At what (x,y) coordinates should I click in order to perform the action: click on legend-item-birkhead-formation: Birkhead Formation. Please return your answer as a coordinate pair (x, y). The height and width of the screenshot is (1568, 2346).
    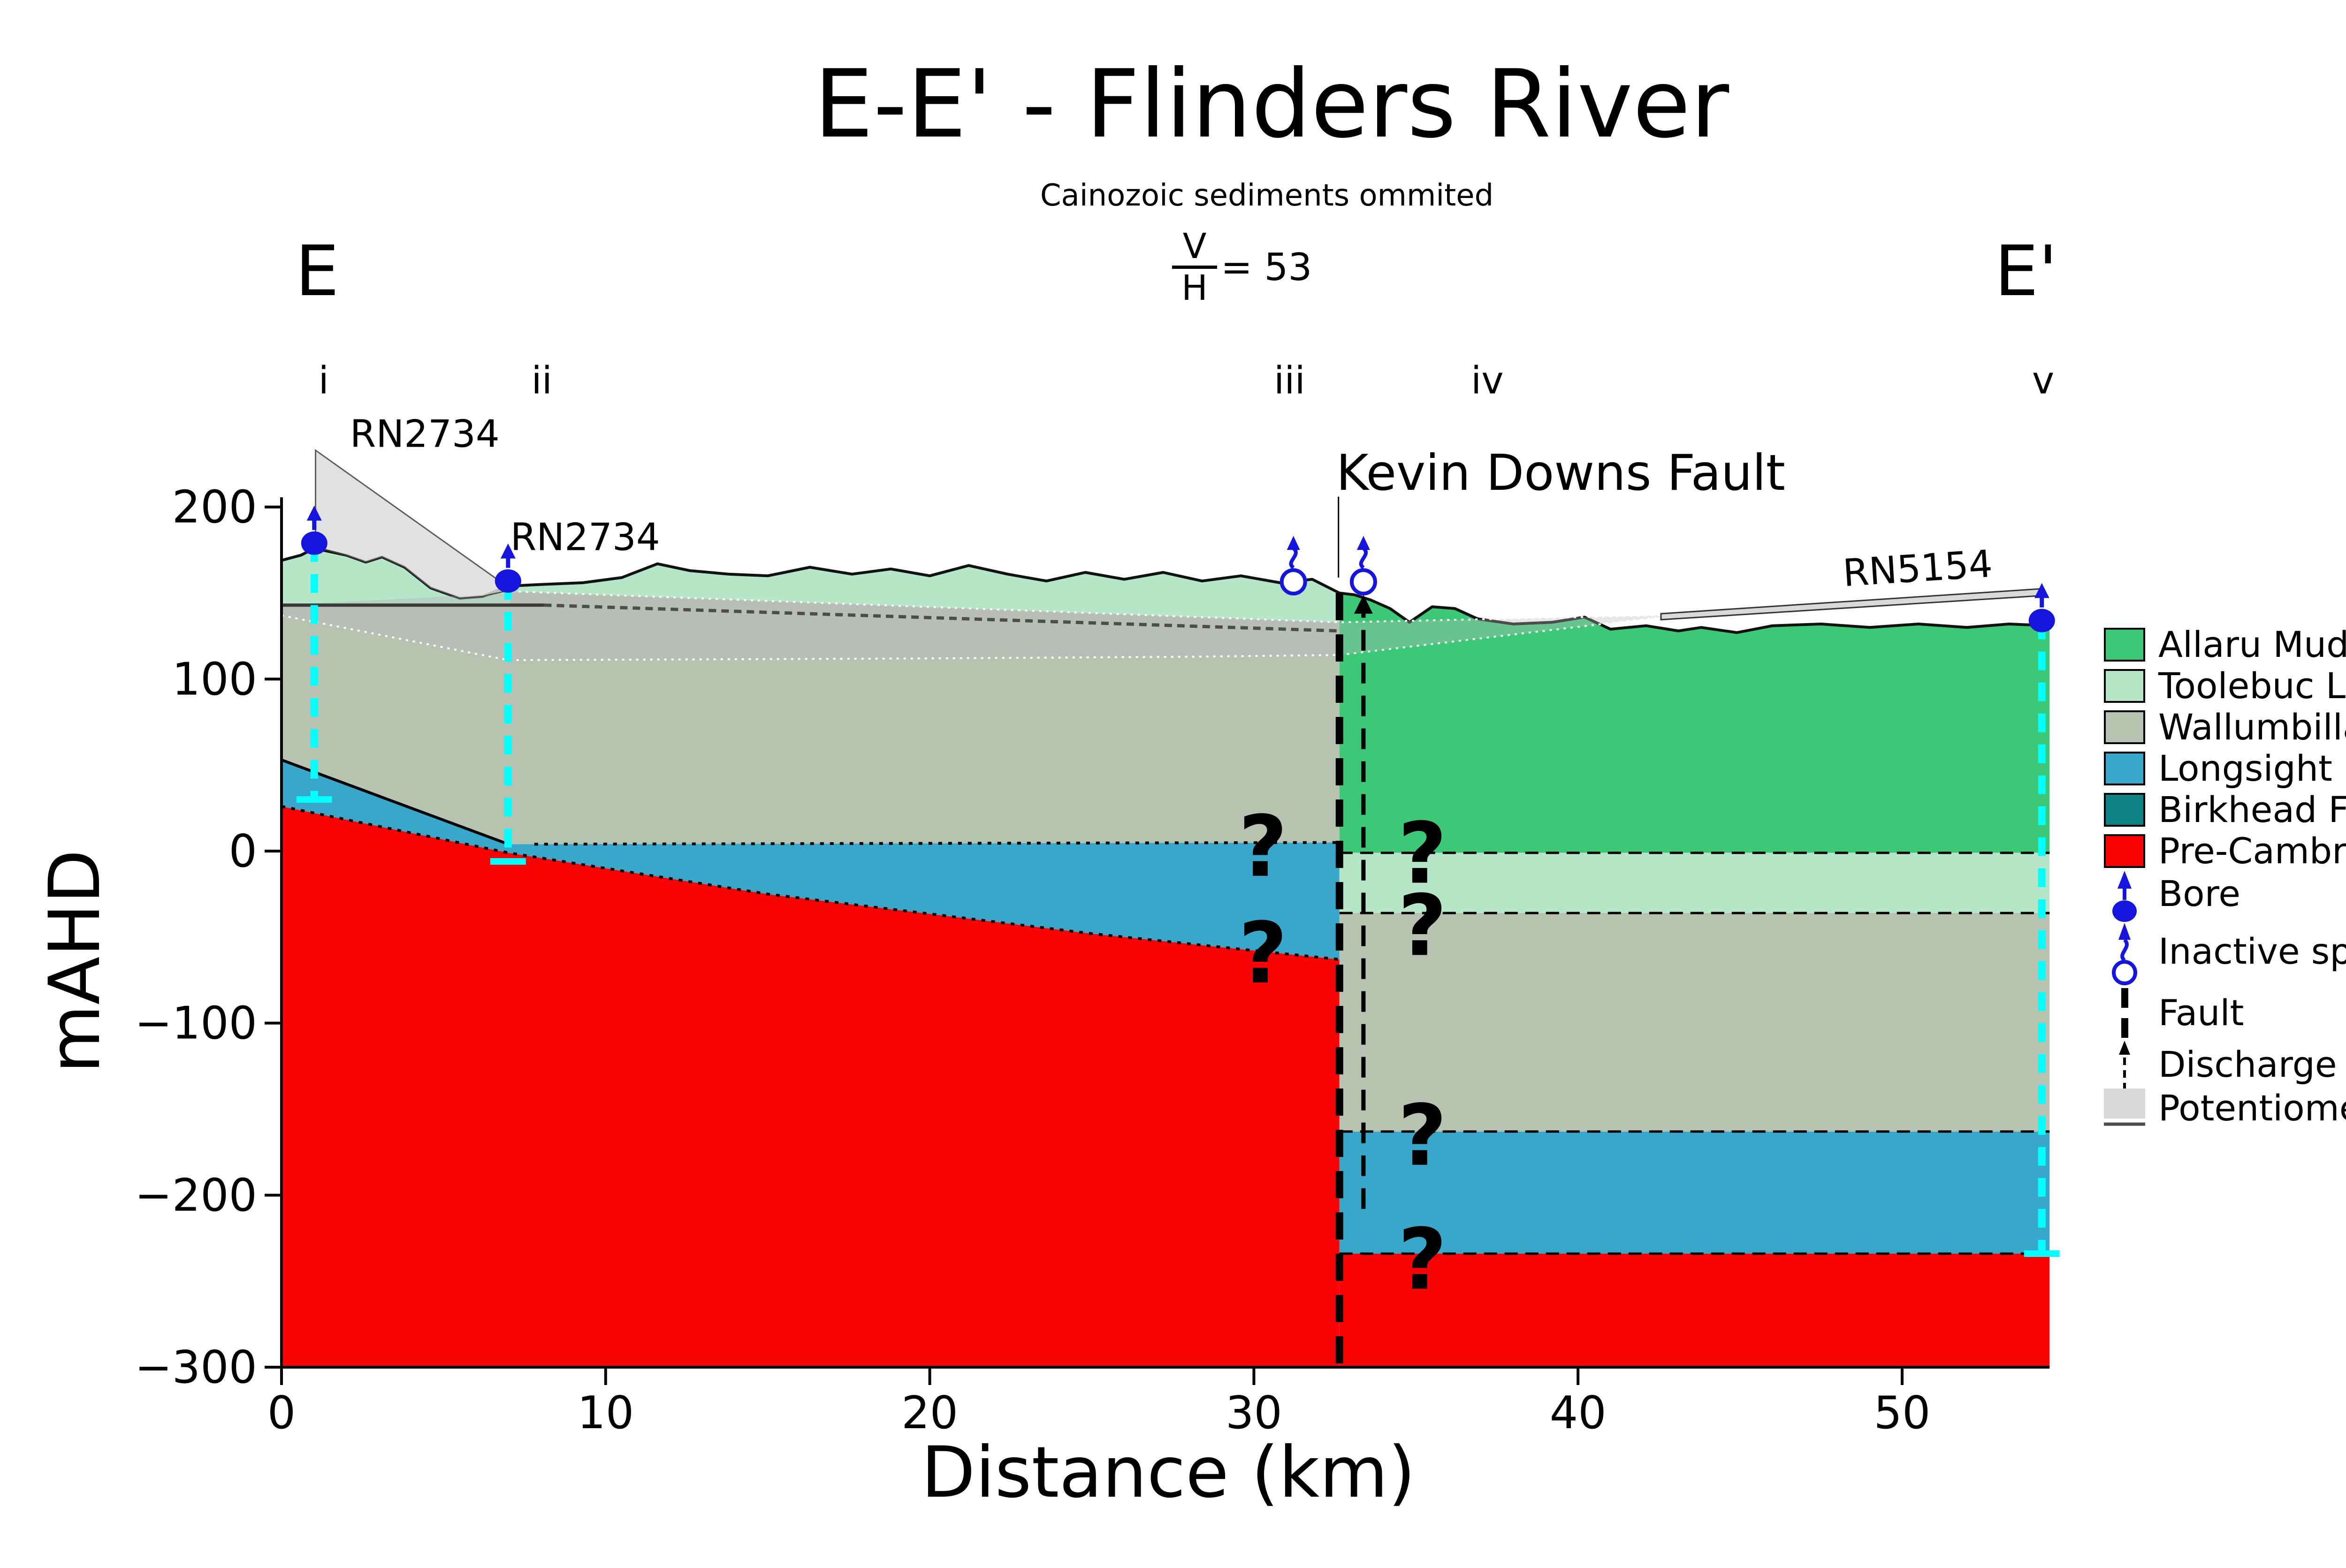
    Looking at the image, I should click on (2224, 810).